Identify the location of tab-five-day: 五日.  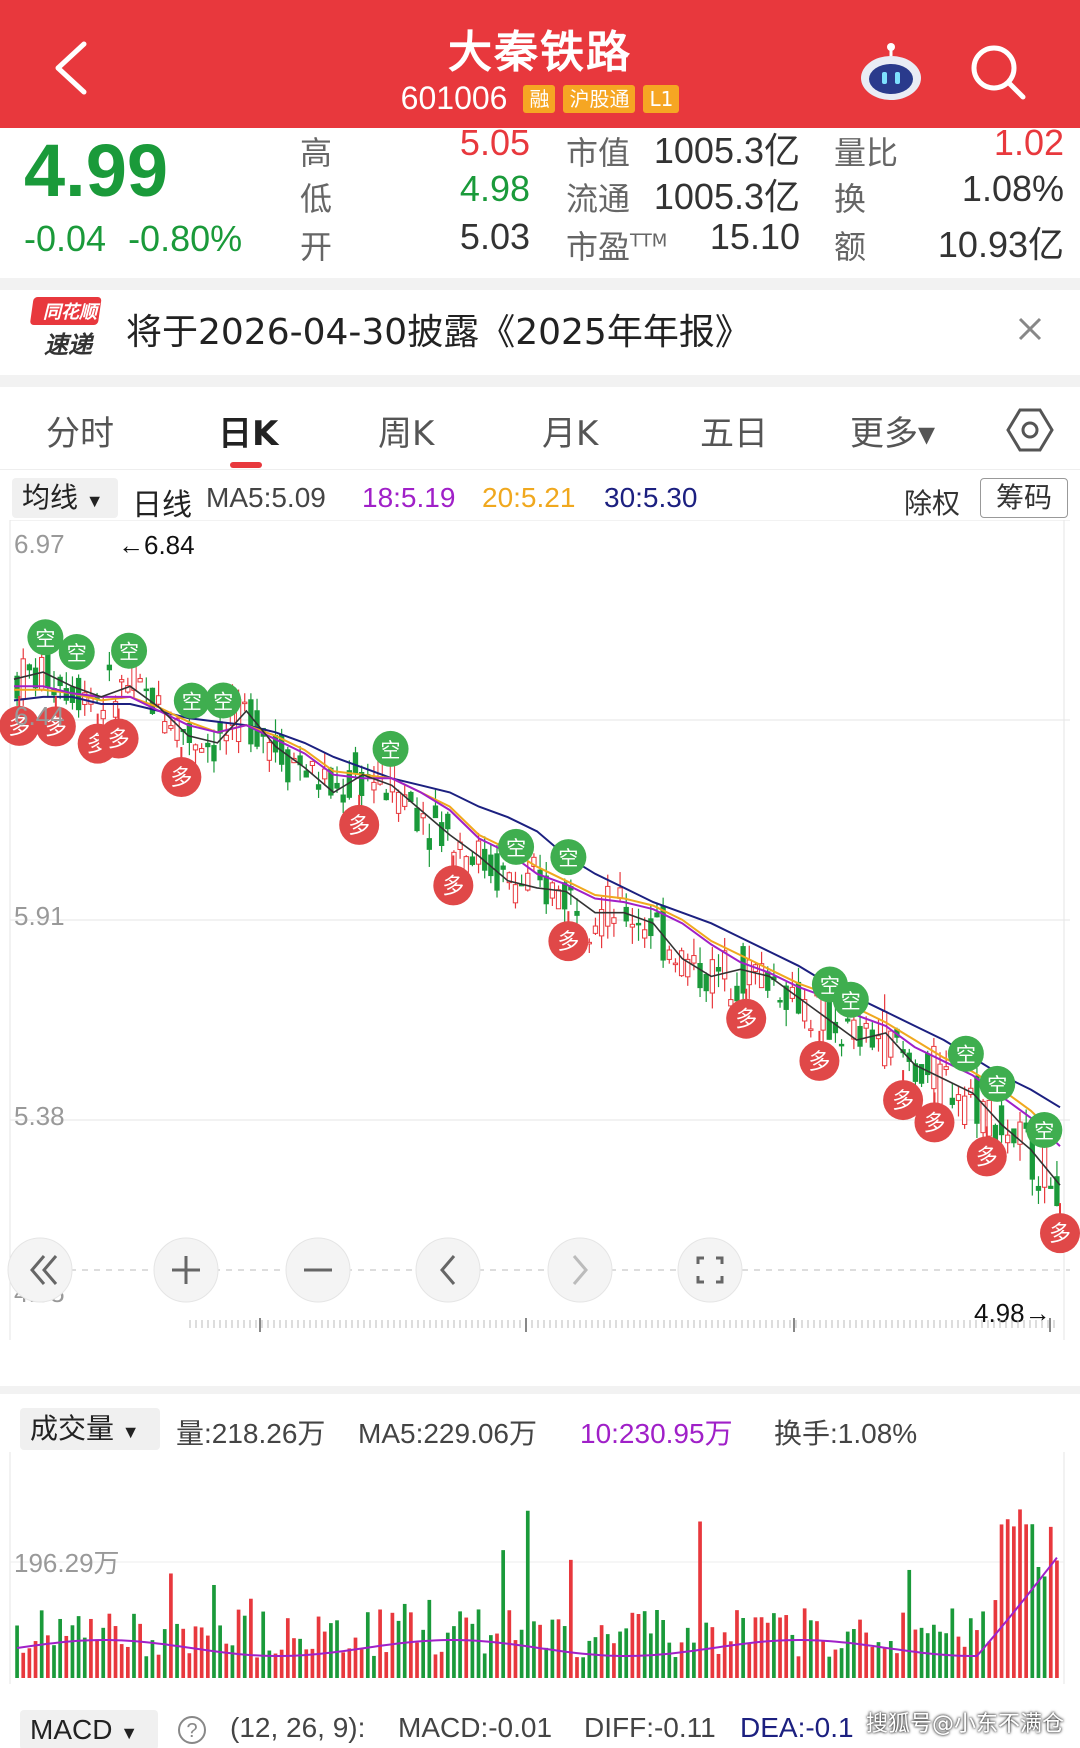
(734, 434).